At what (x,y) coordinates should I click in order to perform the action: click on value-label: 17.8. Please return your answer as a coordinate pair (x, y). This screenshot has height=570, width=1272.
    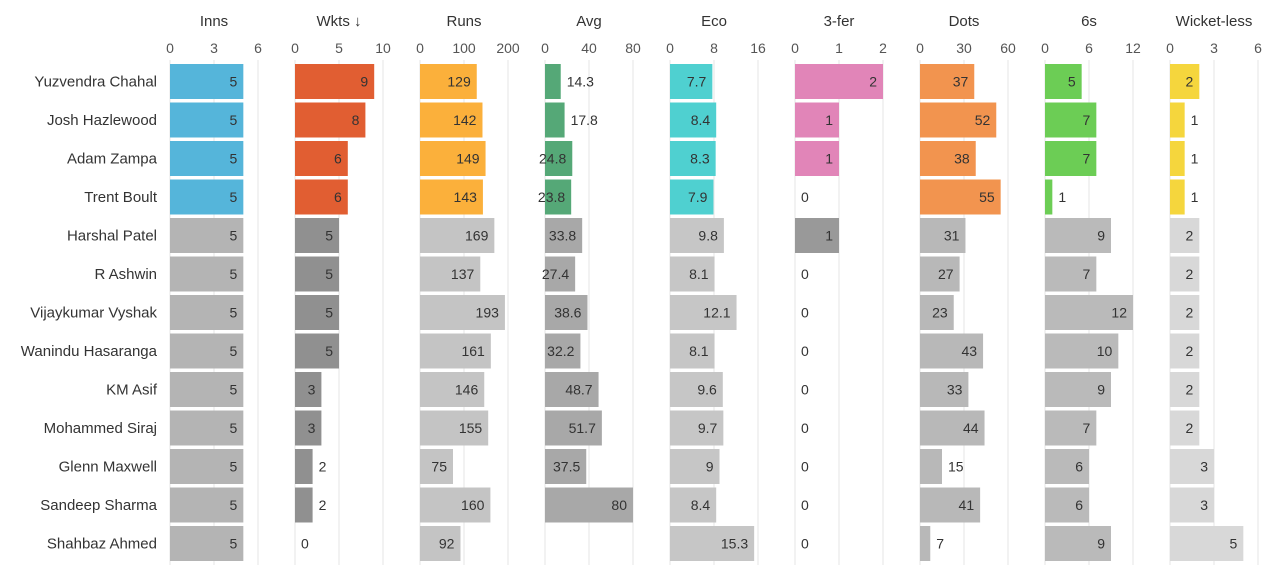
    Looking at the image, I should click on (584, 120).